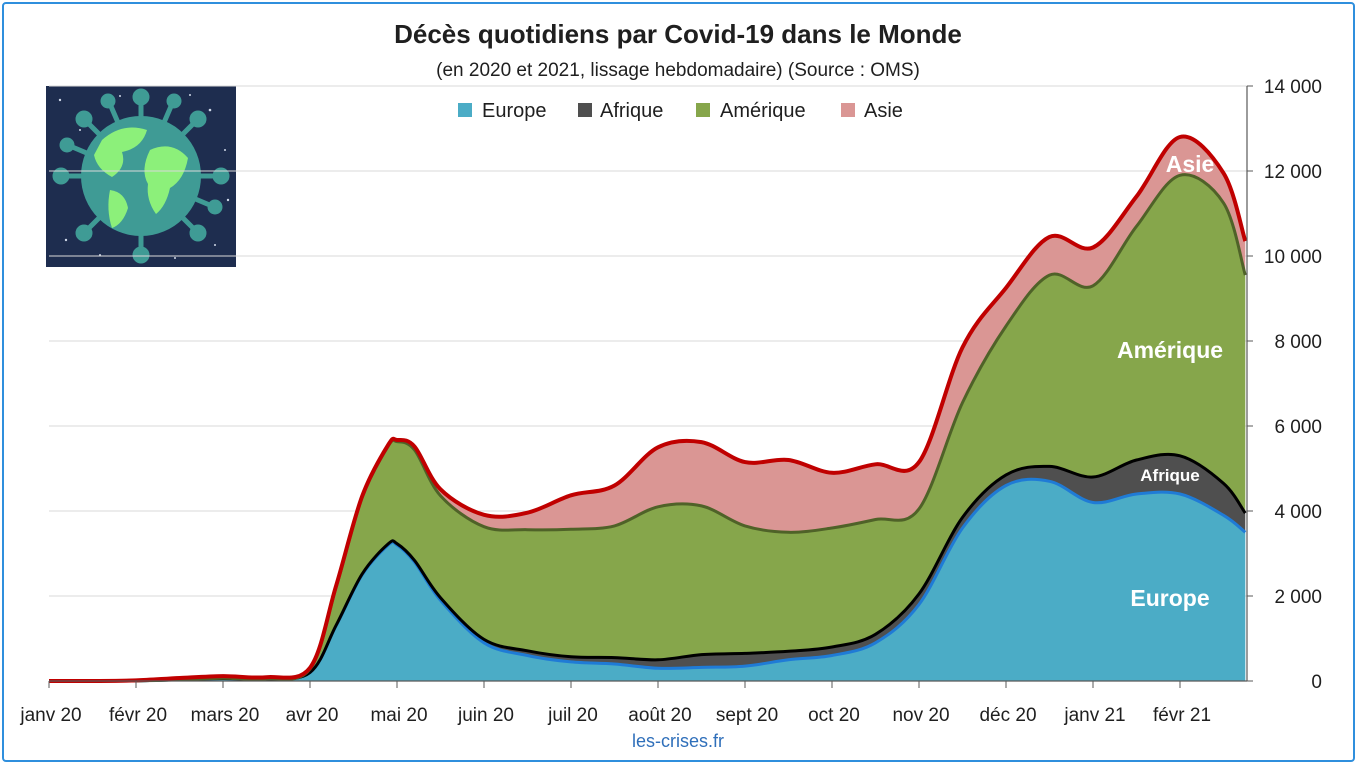  Describe the element at coordinates (920, 715) in the screenshot. I see `x-tick-label: nov 20` at that location.